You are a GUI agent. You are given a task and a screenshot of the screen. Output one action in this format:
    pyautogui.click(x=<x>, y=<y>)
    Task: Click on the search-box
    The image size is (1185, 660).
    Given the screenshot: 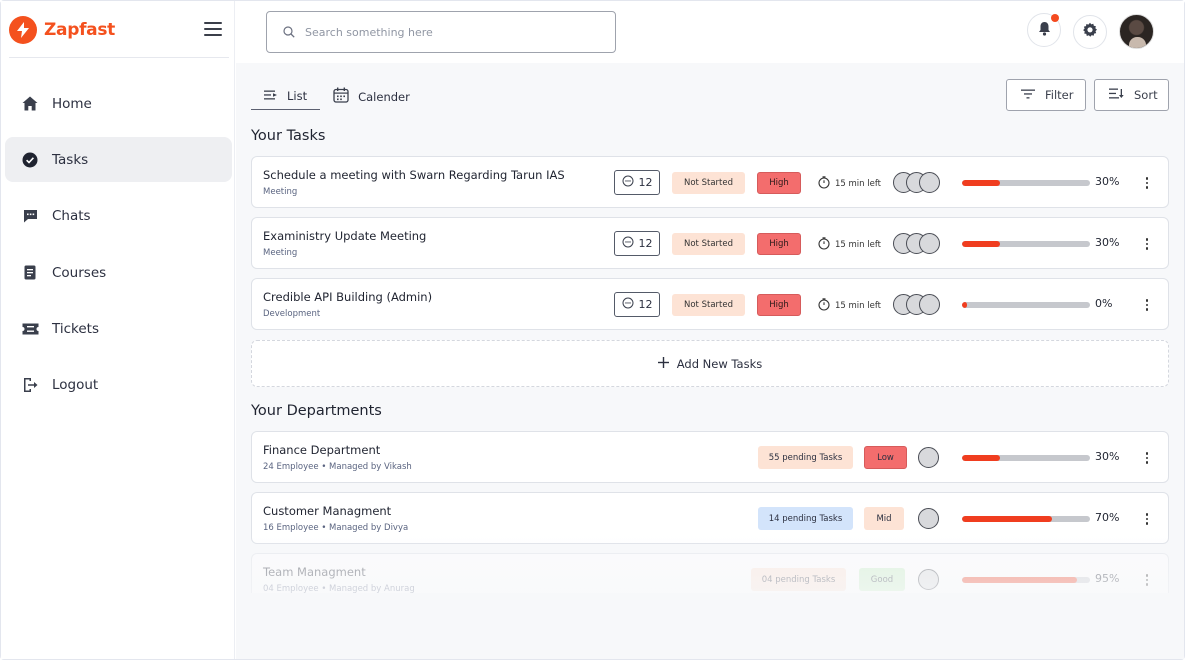 What is the action you would take?
    pyautogui.click(x=441, y=32)
    